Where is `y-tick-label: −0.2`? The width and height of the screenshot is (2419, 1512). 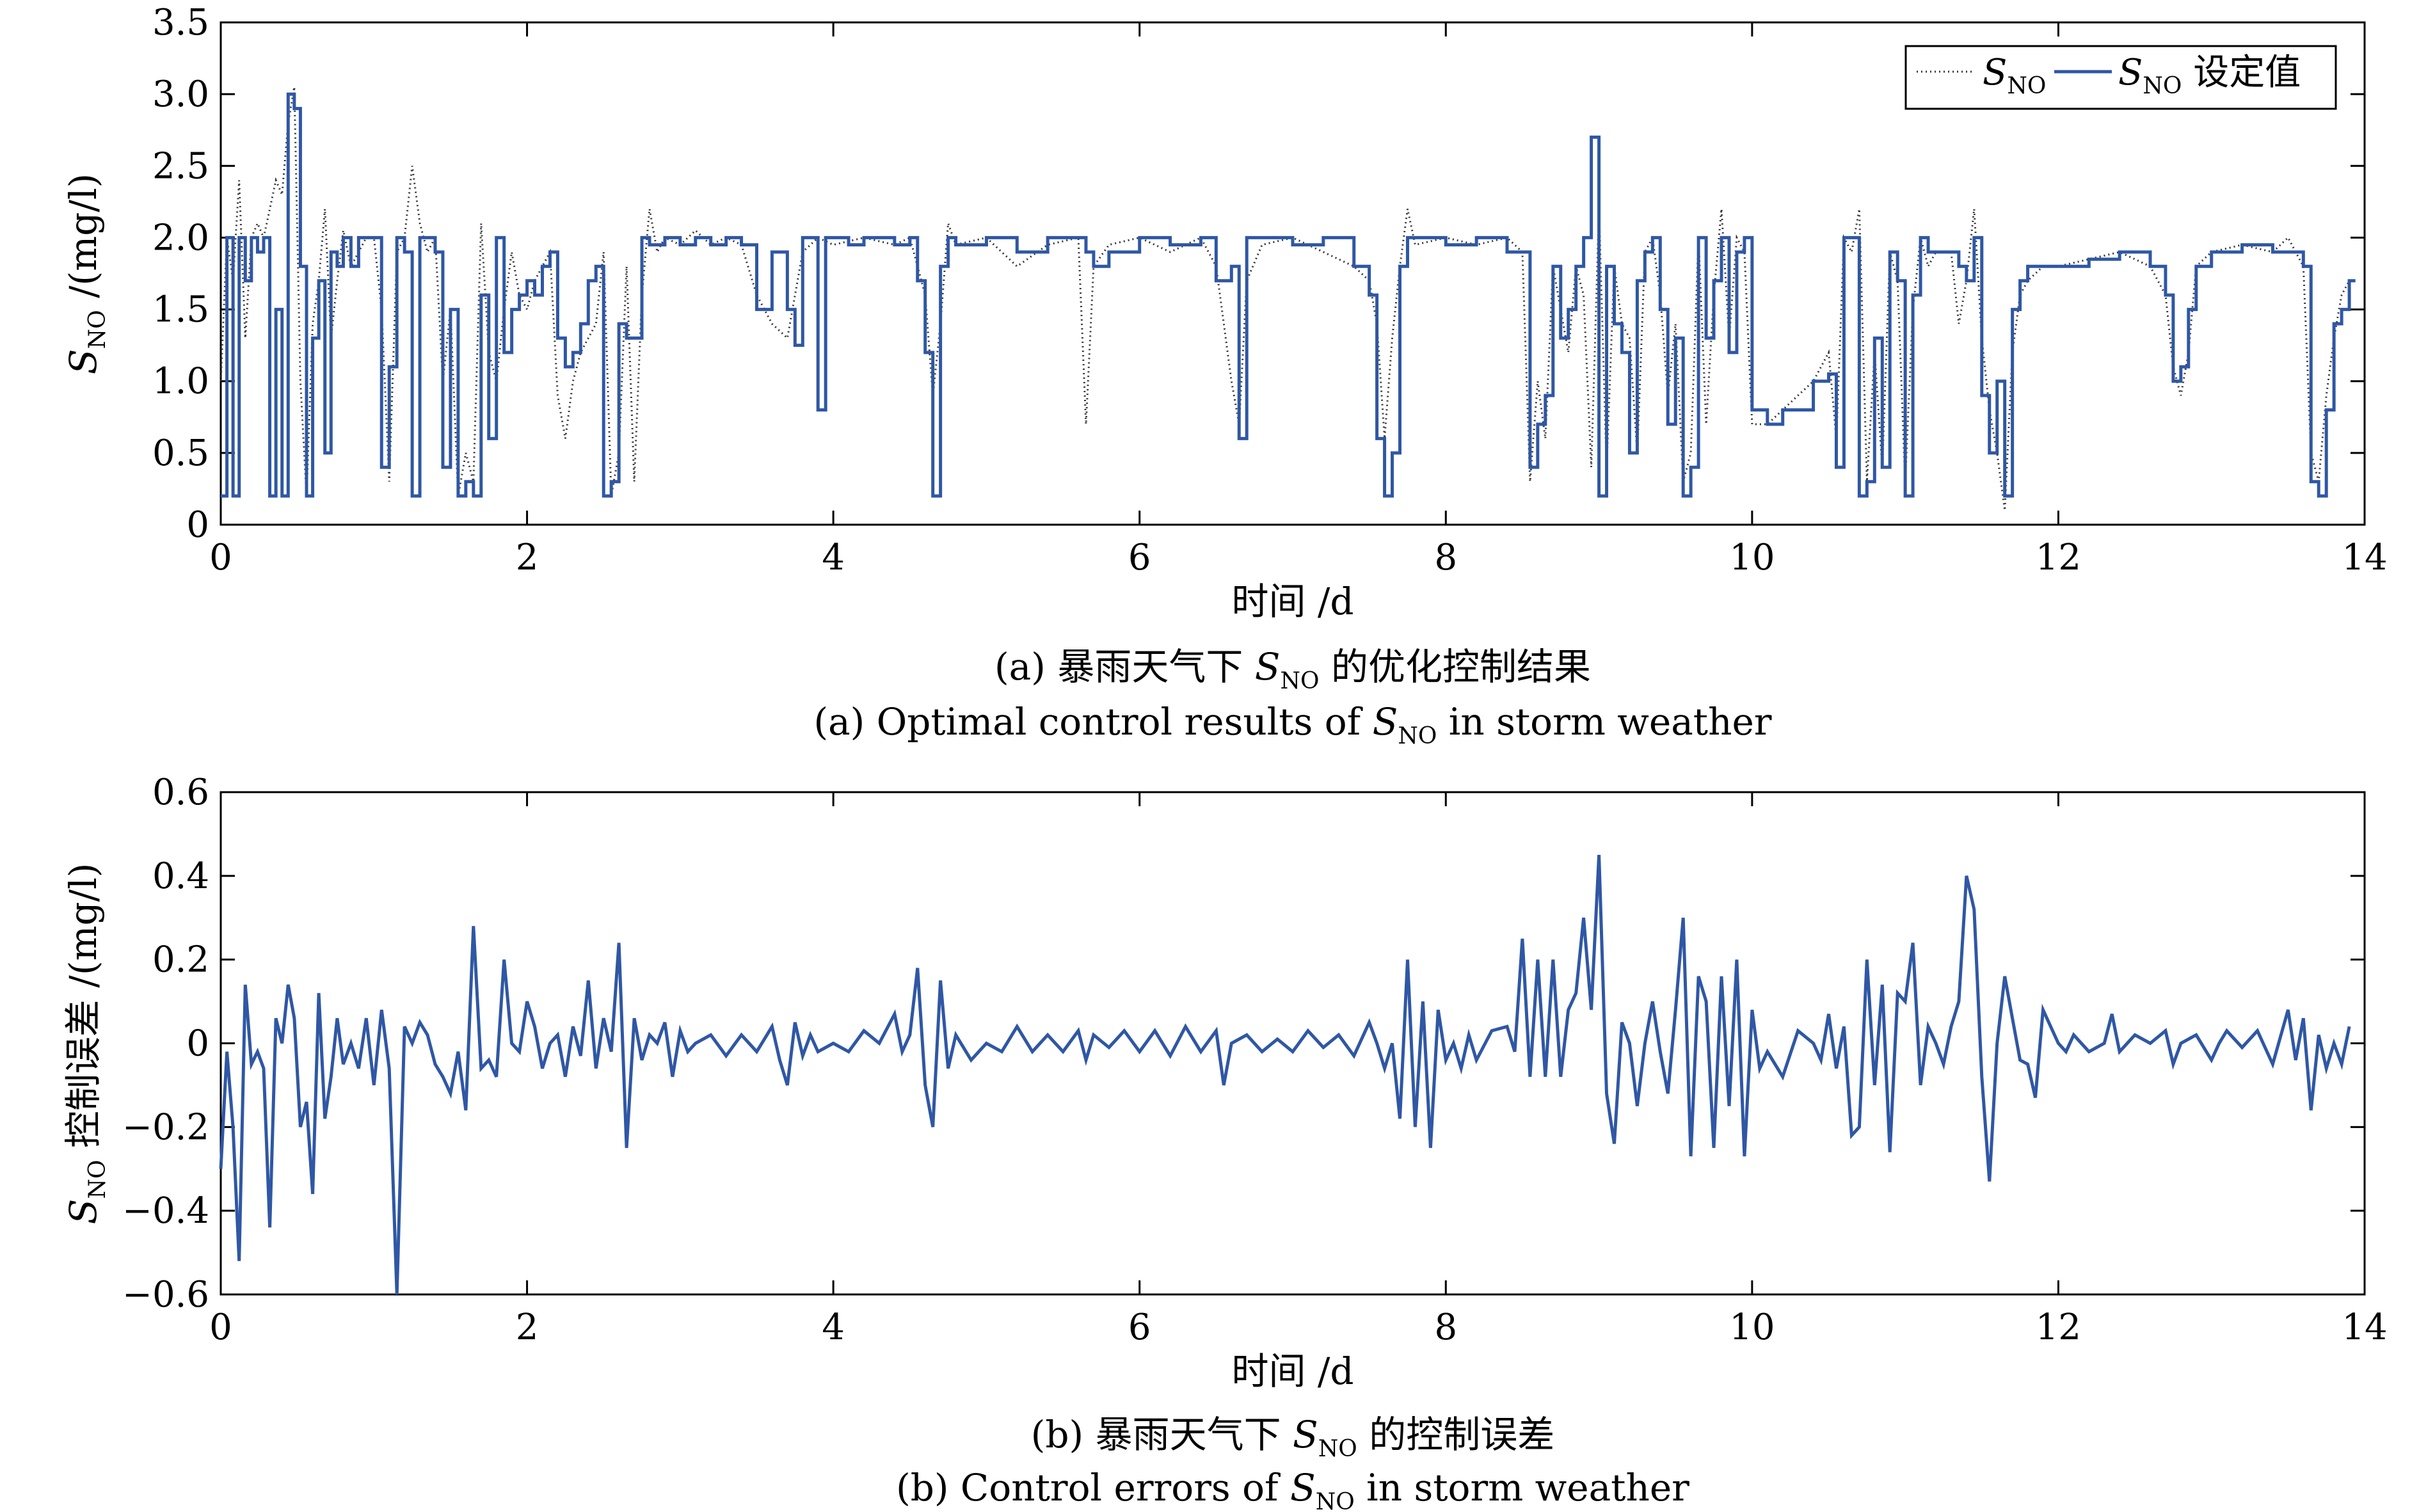 y-tick-label: −0.2 is located at coordinates (166, 1127).